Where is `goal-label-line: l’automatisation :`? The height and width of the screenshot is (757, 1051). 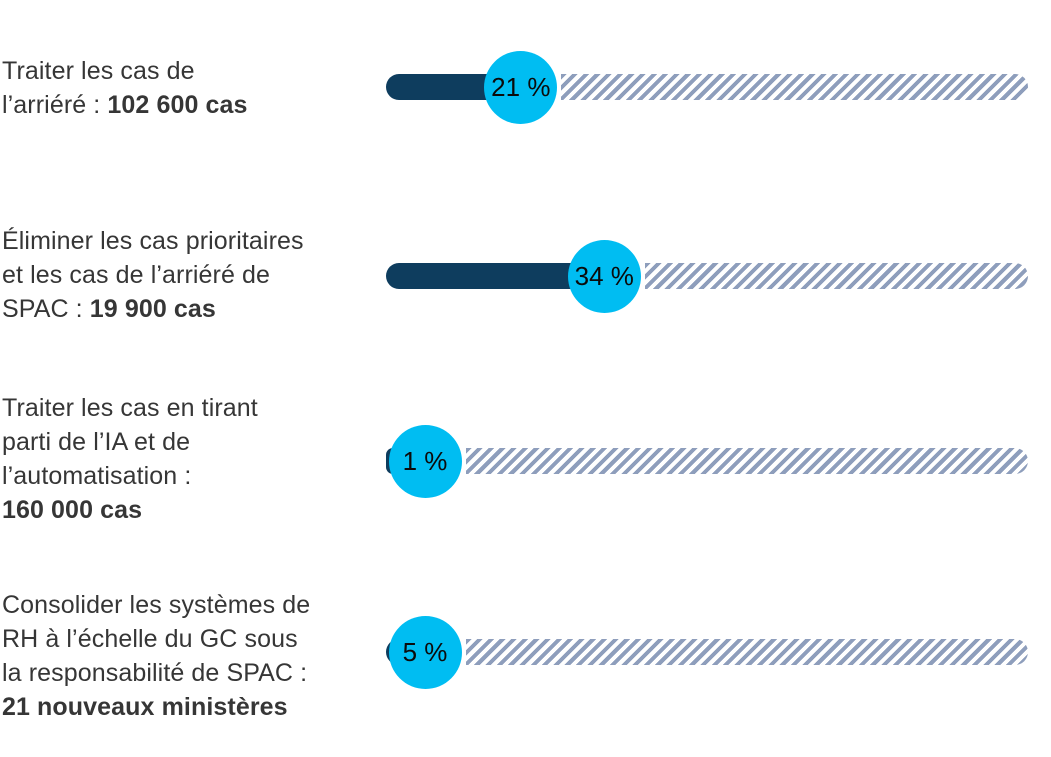 goal-label-line: l’automatisation : is located at coordinates (191, 476).